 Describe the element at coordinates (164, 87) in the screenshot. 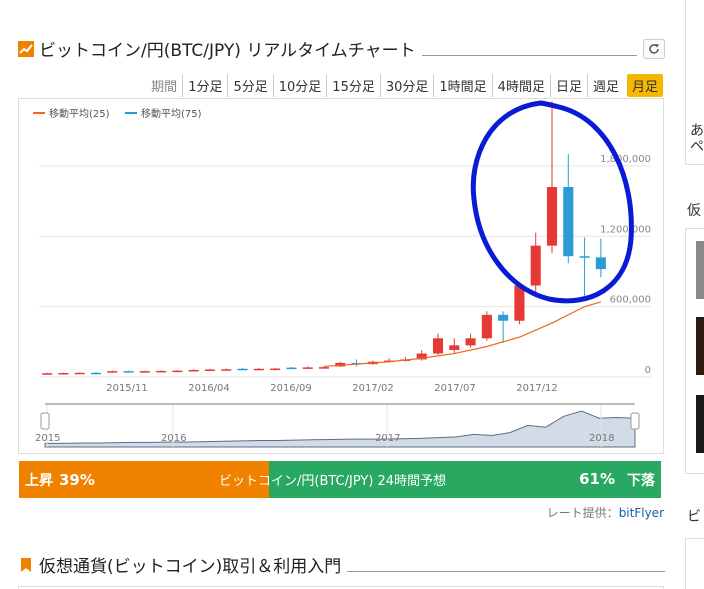

I see `period-label: 期間` at that location.